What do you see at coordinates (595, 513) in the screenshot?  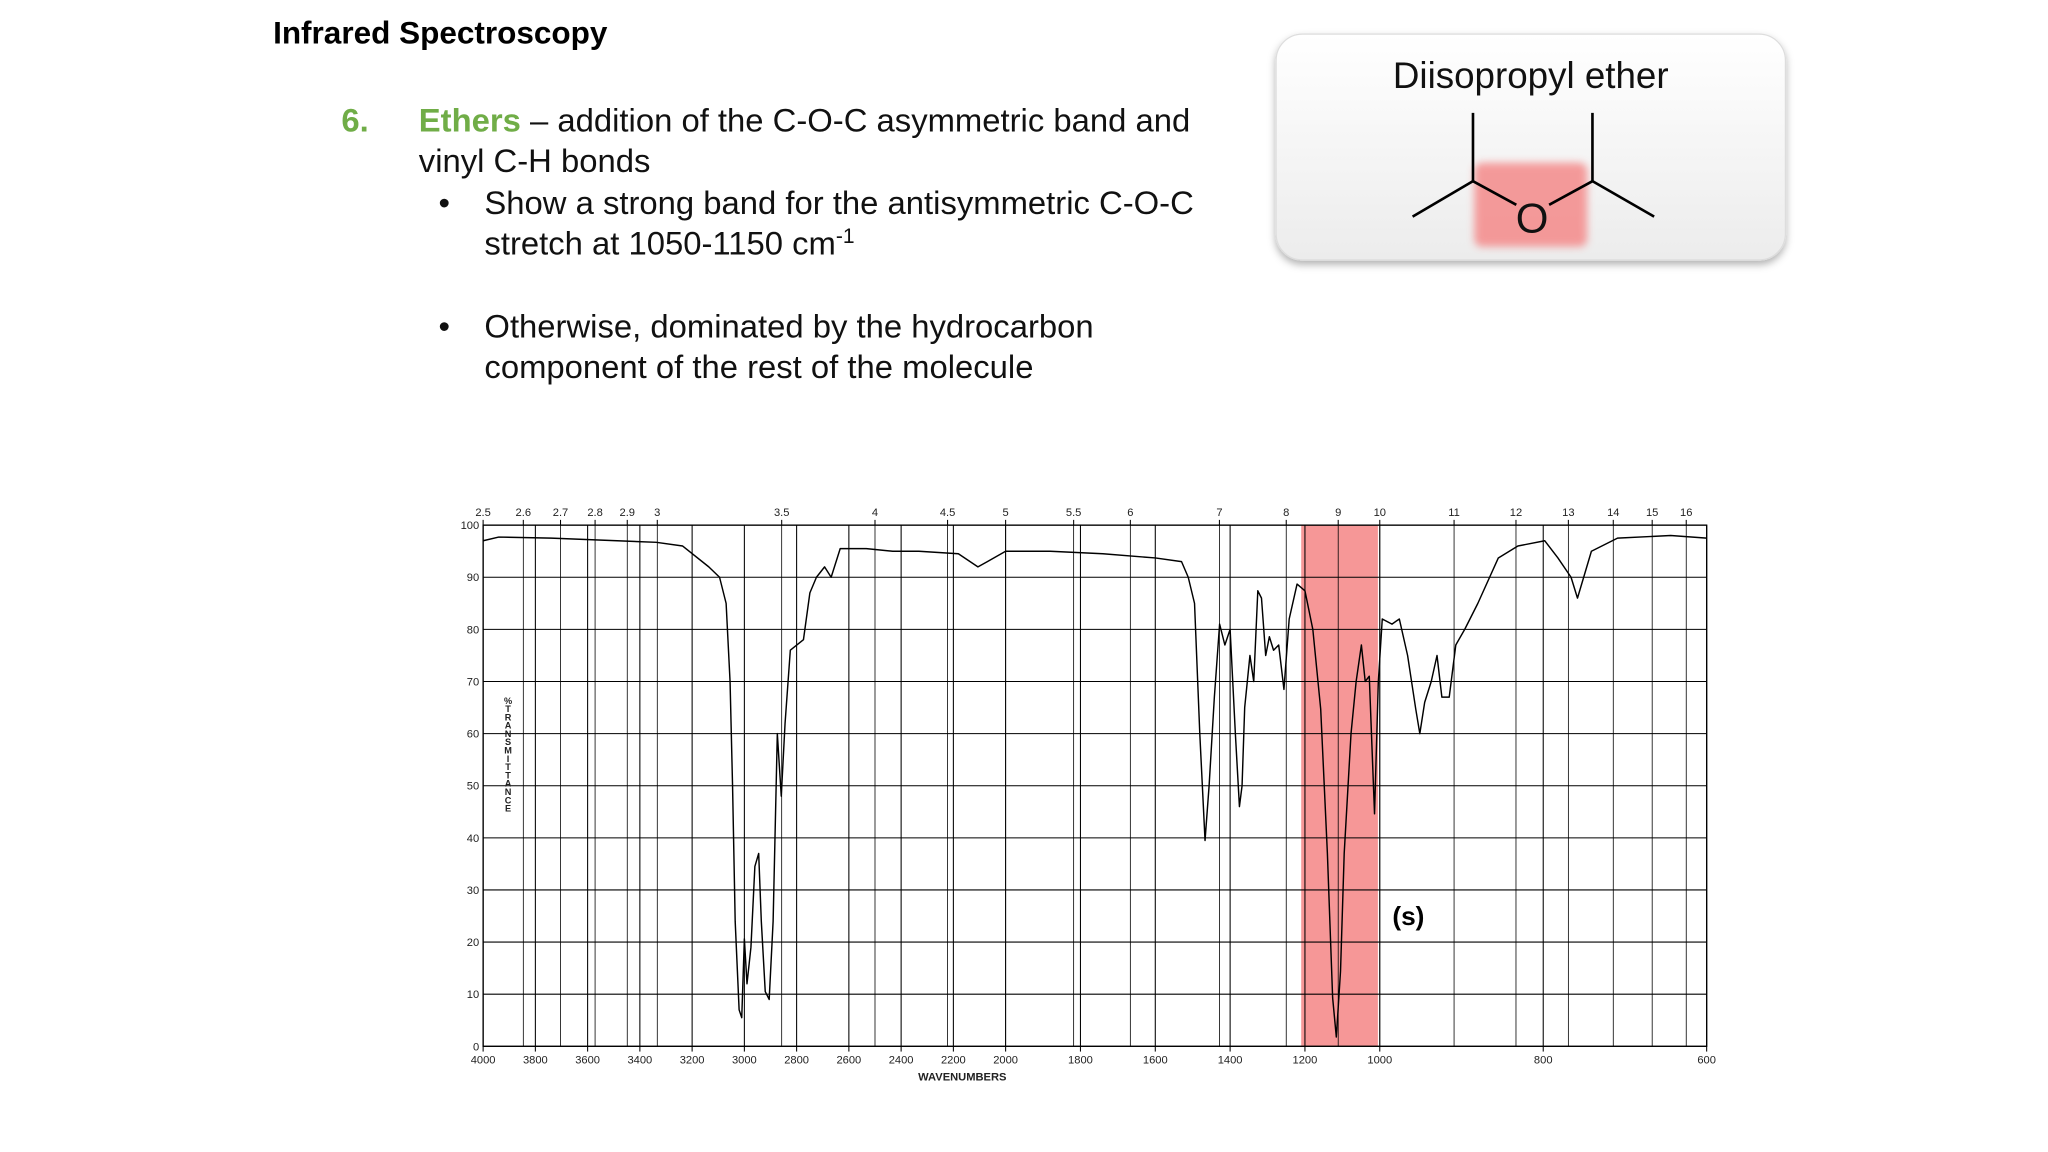 I see `x2-tick-label: 2.8` at bounding box center [595, 513].